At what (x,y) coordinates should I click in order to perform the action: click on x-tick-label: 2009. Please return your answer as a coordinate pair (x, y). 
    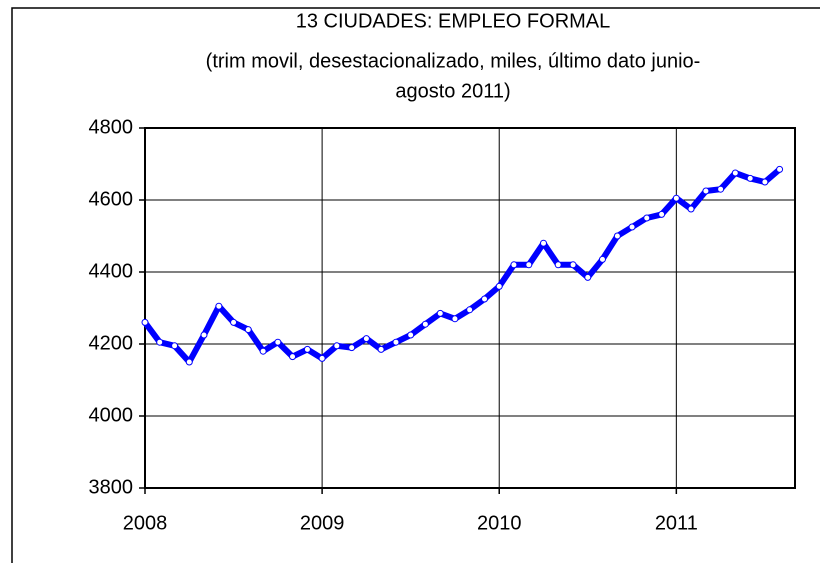
    Looking at the image, I should click on (322, 523).